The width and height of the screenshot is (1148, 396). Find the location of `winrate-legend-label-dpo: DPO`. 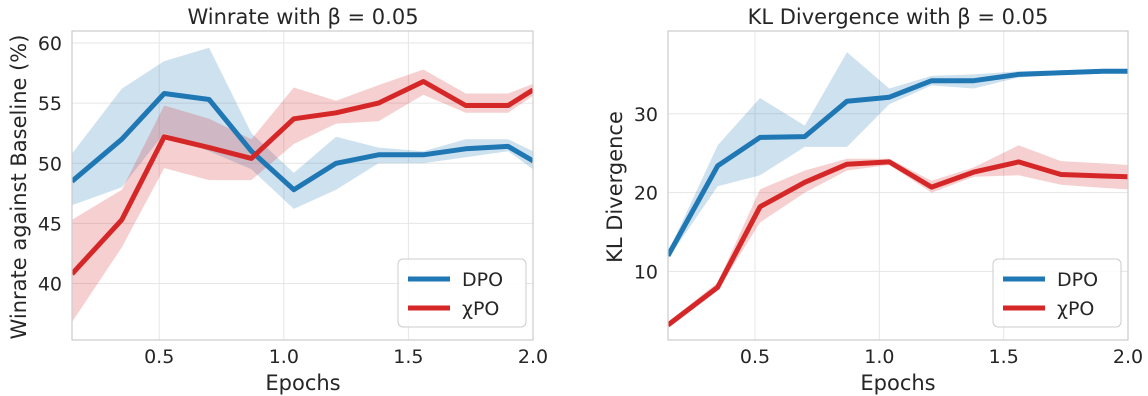

winrate-legend-label-dpo: DPO is located at coordinates (482, 280).